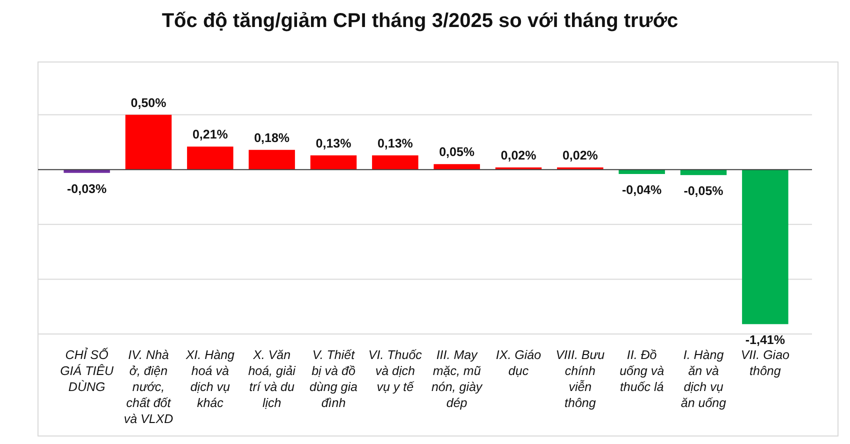 The image size is (850, 444). Describe the element at coordinates (703, 379) in the screenshot. I see `x-tick-label: I. Hàng ăn và dịch vụ ăn uống` at that location.